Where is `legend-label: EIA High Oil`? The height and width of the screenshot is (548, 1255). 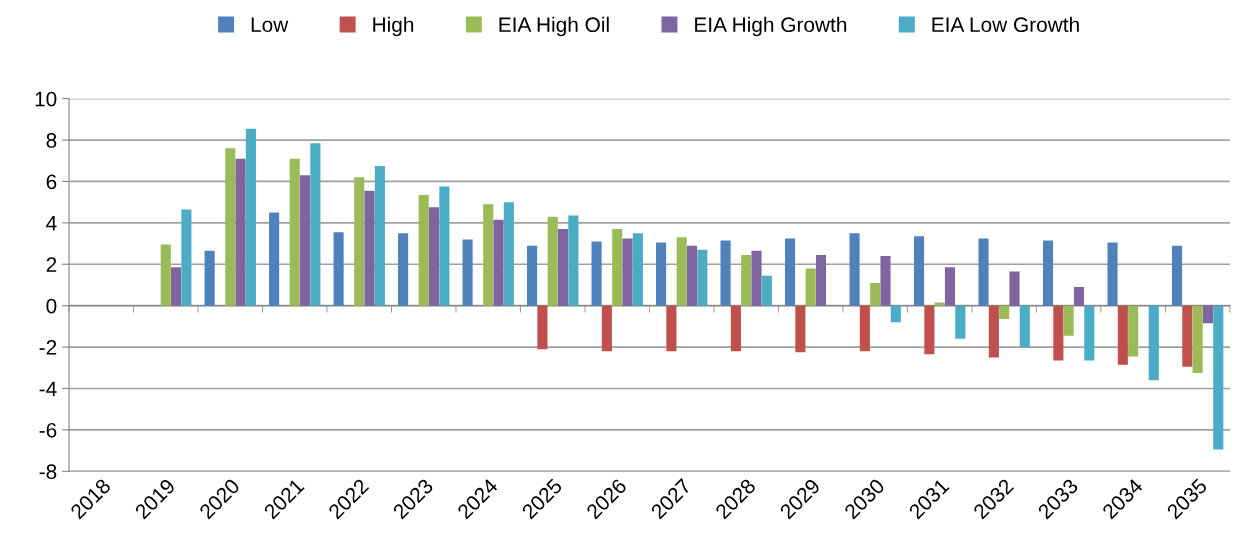 legend-label: EIA High Oil is located at coordinates (554, 26).